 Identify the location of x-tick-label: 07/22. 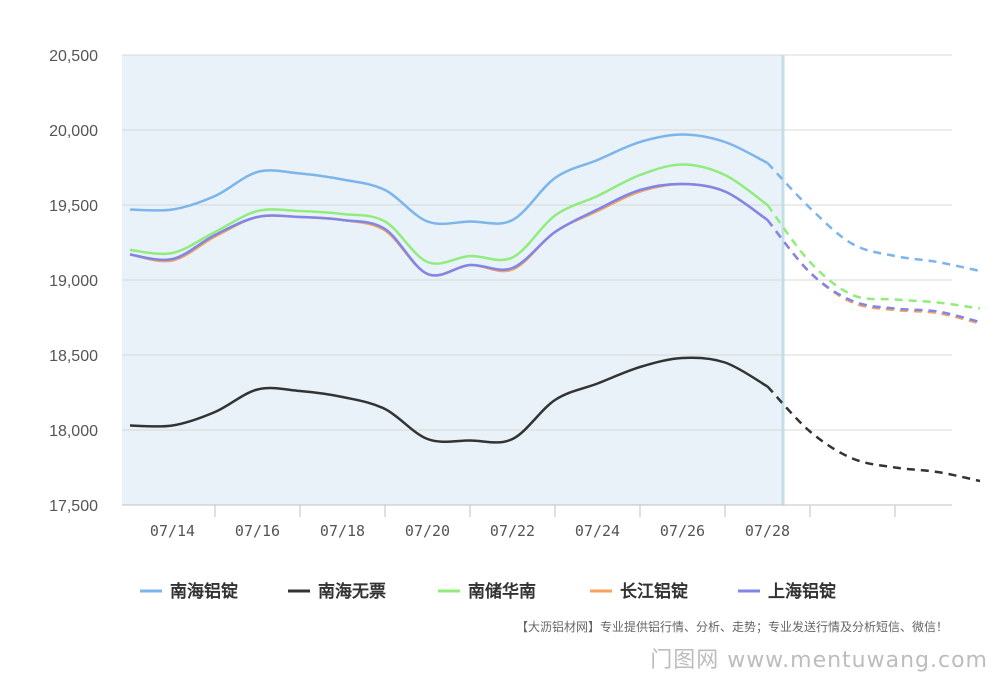
(512, 531).